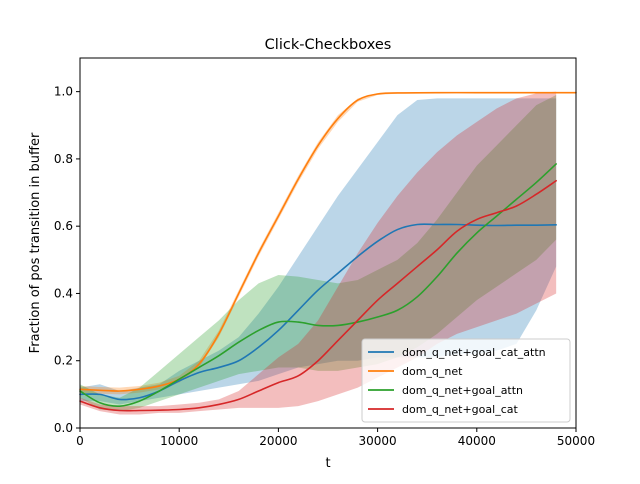 The width and height of the screenshot is (640, 484). I want to click on y-axis-label: Fraction of pos transition in buffer, so click(35, 242).